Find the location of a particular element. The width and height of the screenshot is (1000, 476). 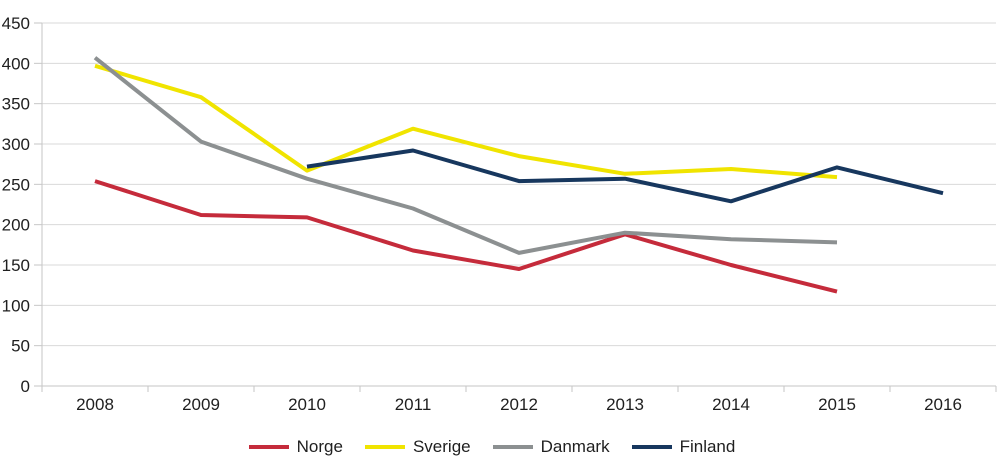

legend-item-finland: Finland is located at coordinates (683, 446).